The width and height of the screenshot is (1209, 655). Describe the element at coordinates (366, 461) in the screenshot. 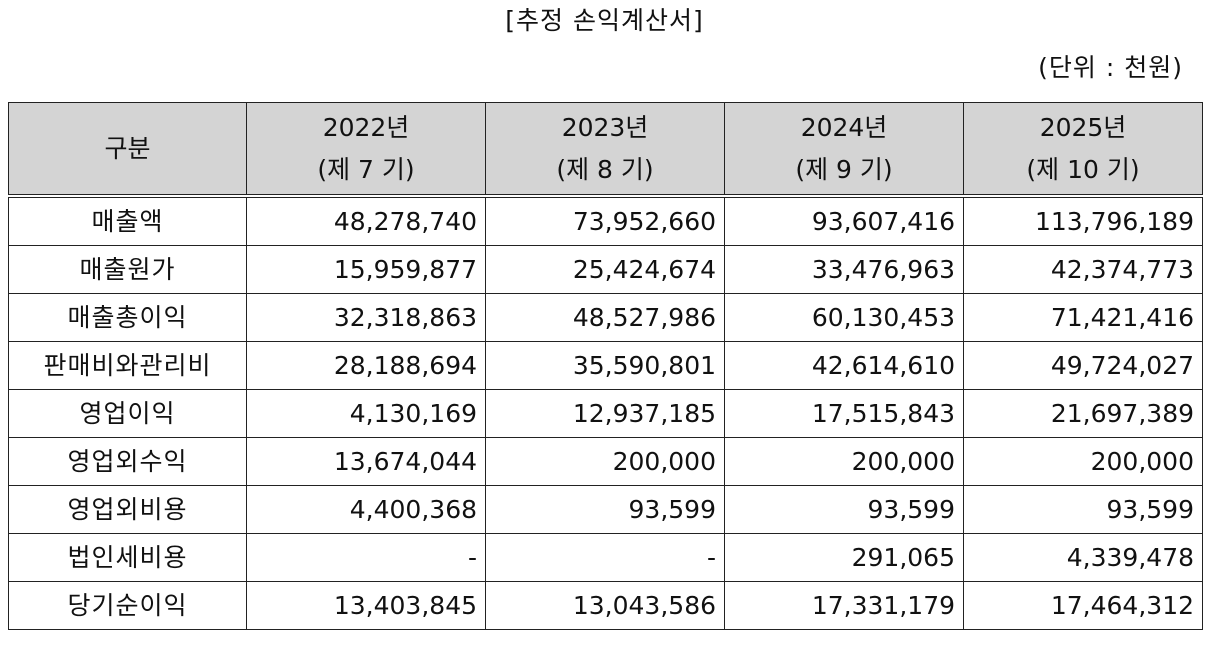

I see `cell-value: 13,674,044` at that location.